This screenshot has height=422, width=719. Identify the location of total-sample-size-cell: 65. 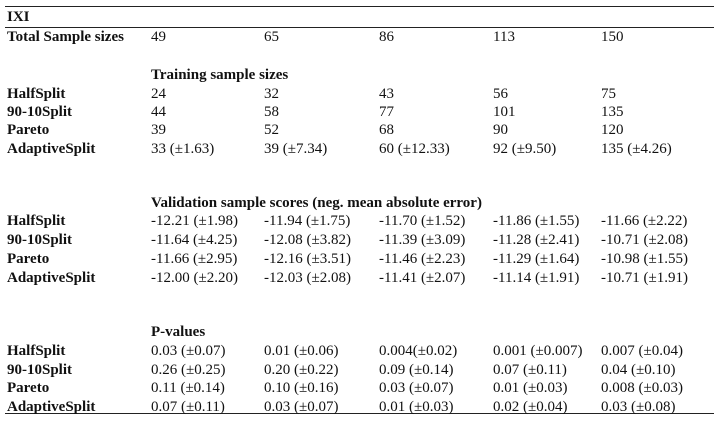
(271, 37).